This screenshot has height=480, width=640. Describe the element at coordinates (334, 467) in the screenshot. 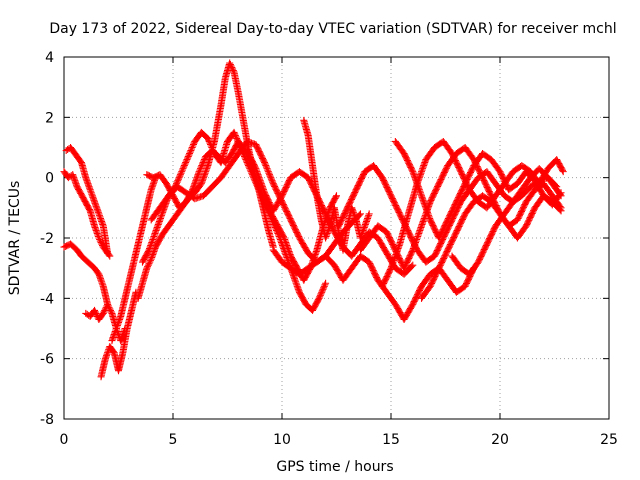

I see `x-axis-label: GPS time / hours` at that location.